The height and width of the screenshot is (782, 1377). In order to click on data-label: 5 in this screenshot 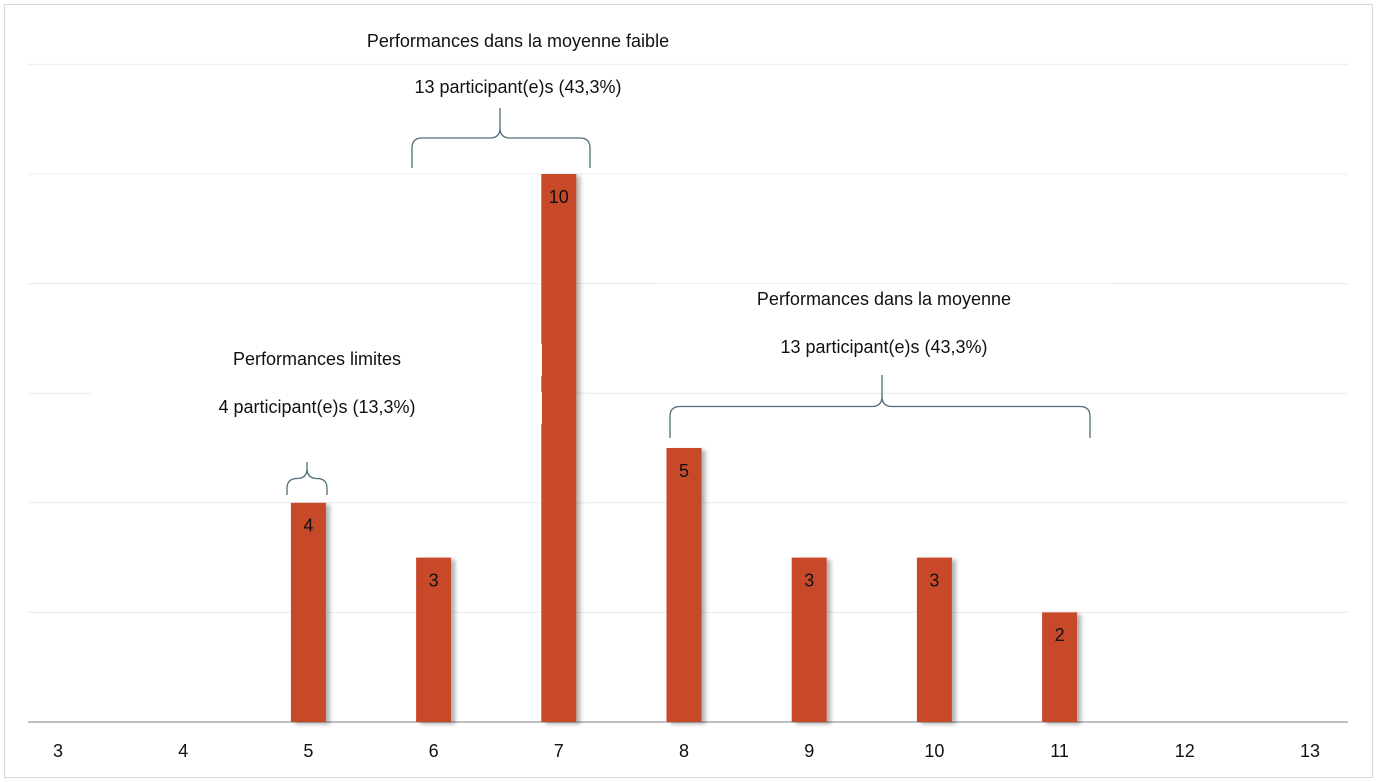, I will do `click(684, 471)`.